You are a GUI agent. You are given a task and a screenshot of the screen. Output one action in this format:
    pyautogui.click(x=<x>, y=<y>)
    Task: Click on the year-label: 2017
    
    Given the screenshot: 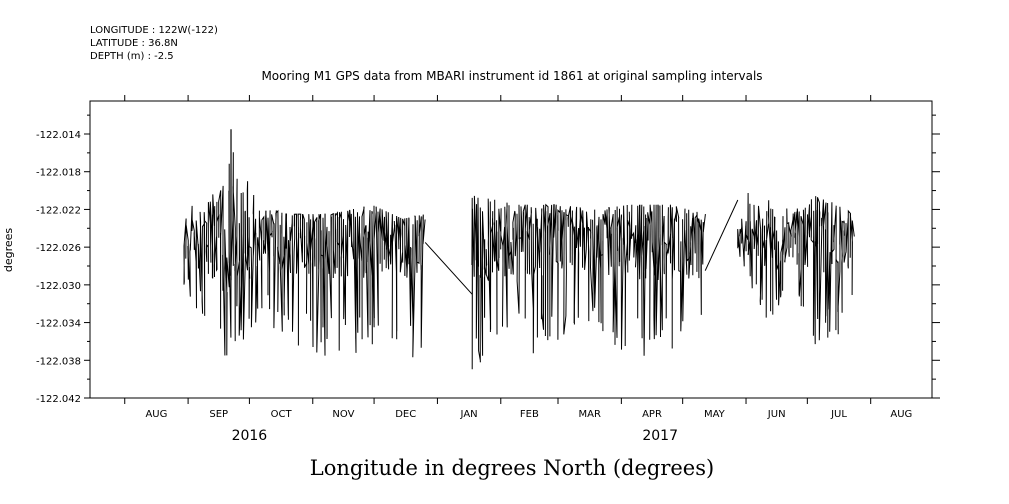 What is the action you would take?
    pyautogui.click(x=660, y=436)
    